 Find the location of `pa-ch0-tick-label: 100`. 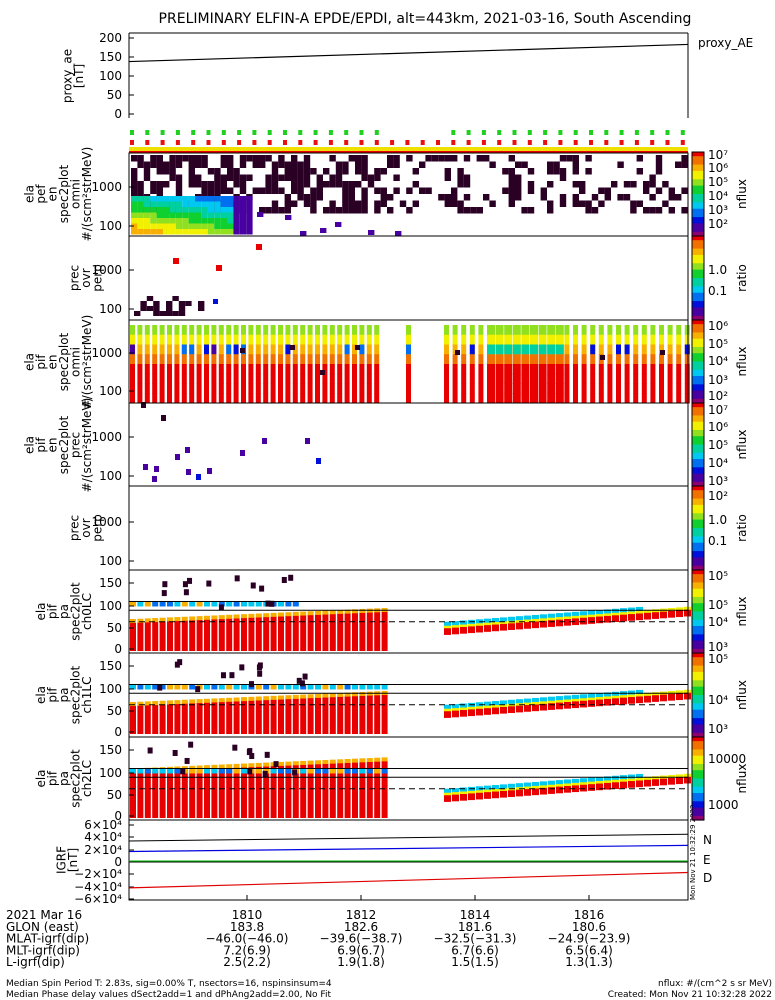

pa-ch0-tick-label: 100 is located at coordinates (110, 606).